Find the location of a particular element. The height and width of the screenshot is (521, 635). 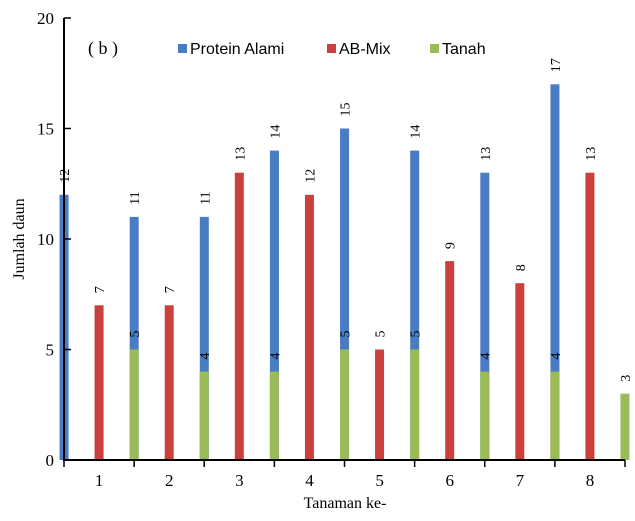

x-tick-label: 7 is located at coordinates (520, 480).